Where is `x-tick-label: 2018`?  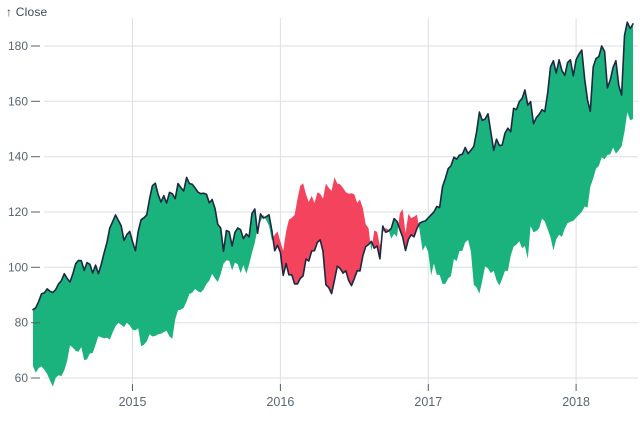
x-tick-label: 2018 is located at coordinates (576, 402).